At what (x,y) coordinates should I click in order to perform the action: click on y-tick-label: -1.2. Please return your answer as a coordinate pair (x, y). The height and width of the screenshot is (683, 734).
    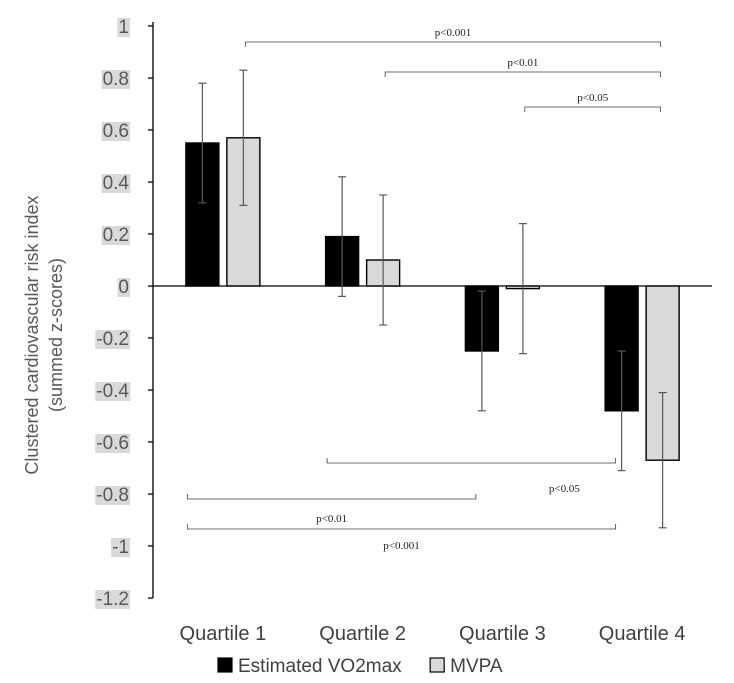
    Looking at the image, I should click on (112, 599).